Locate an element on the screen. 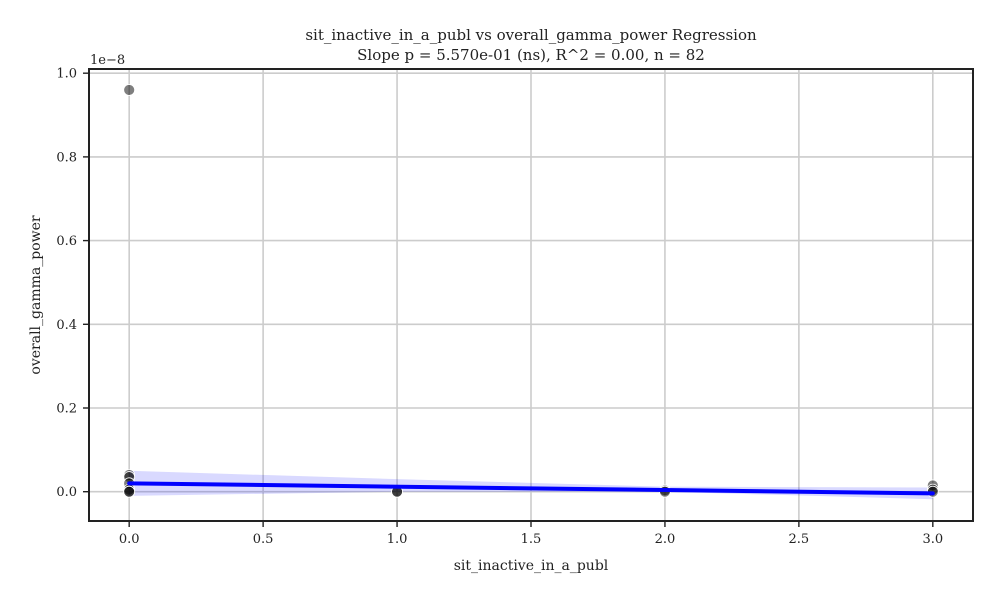 This screenshot has width=1000, height=604. regression-line is located at coordinates (531, 488).